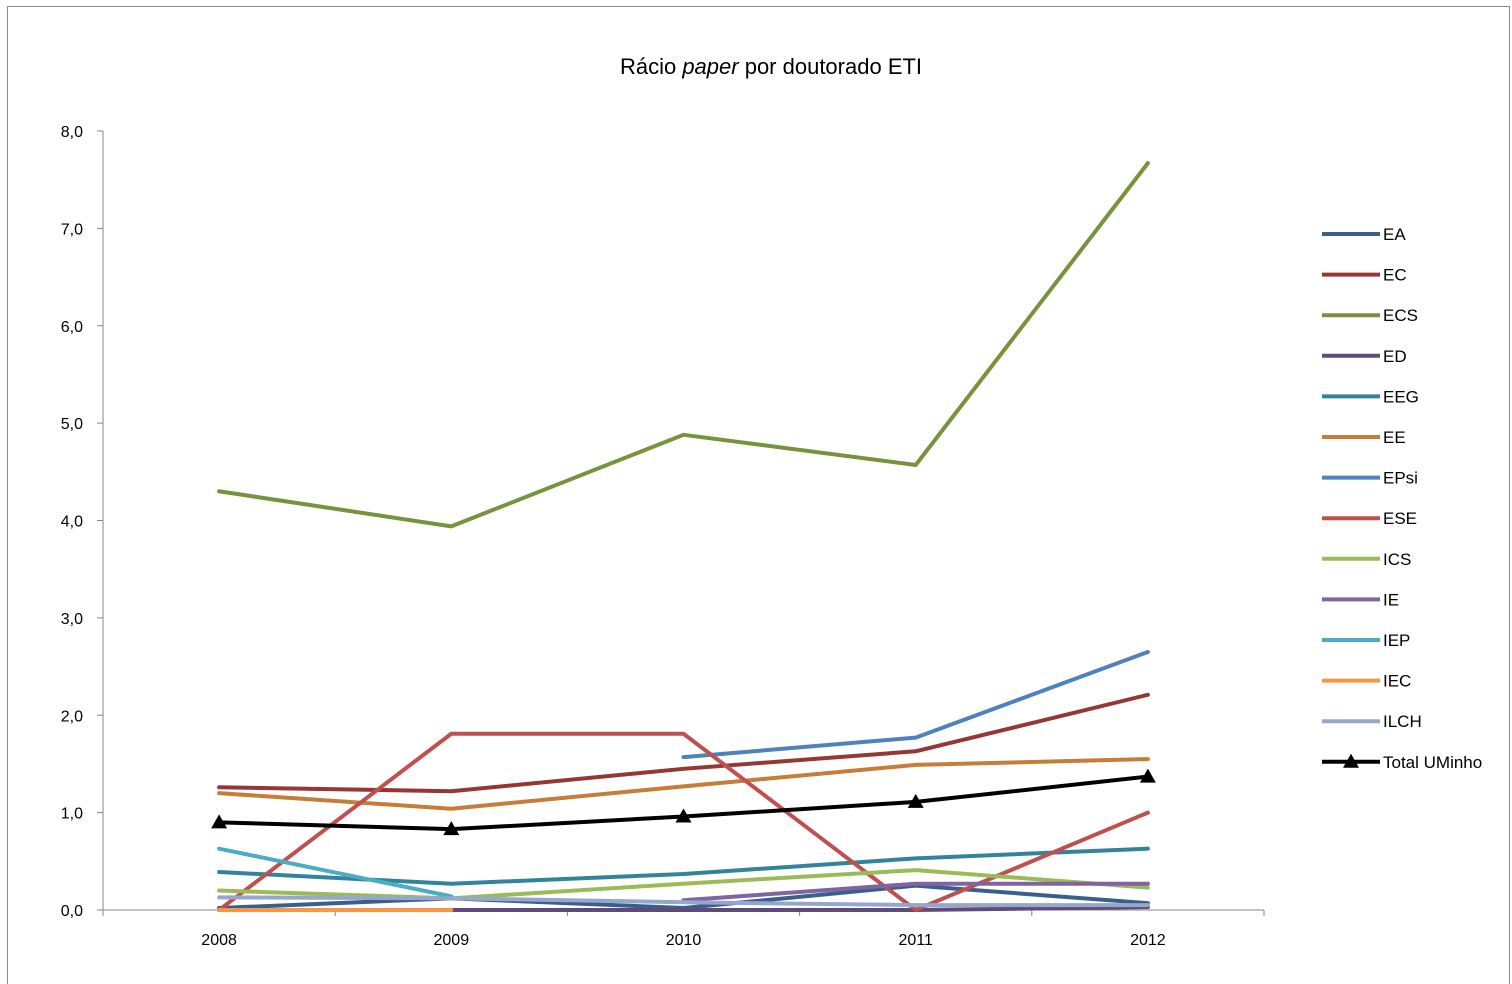 This screenshot has height=984, width=1512. I want to click on legend-item: EE, so click(1364, 437).